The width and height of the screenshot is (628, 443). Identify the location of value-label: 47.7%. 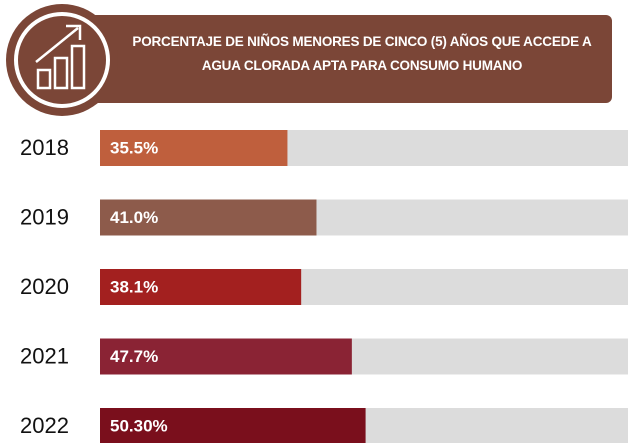
(134, 356).